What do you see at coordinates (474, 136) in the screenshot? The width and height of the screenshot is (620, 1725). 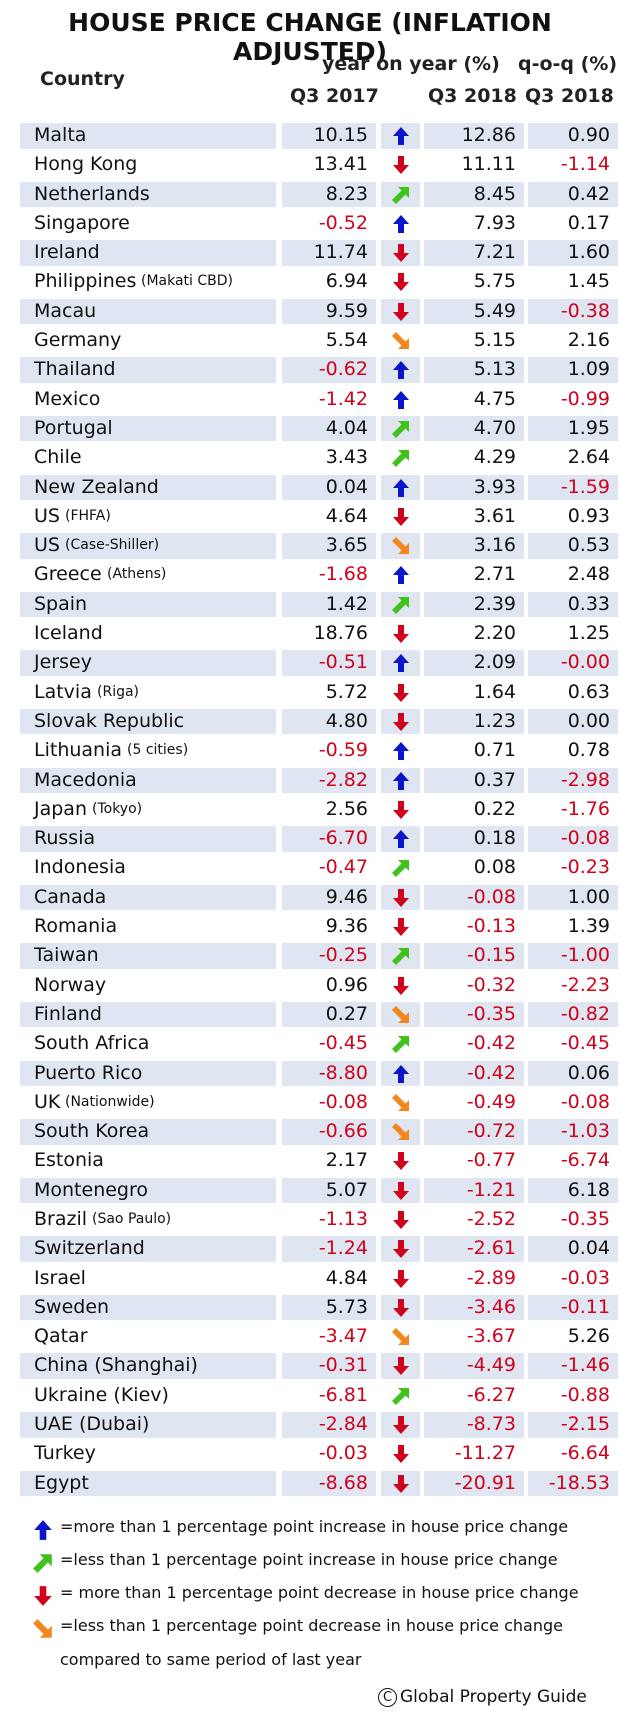 I see `yoy-q3-2018-cell: 12.86` at bounding box center [474, 136].